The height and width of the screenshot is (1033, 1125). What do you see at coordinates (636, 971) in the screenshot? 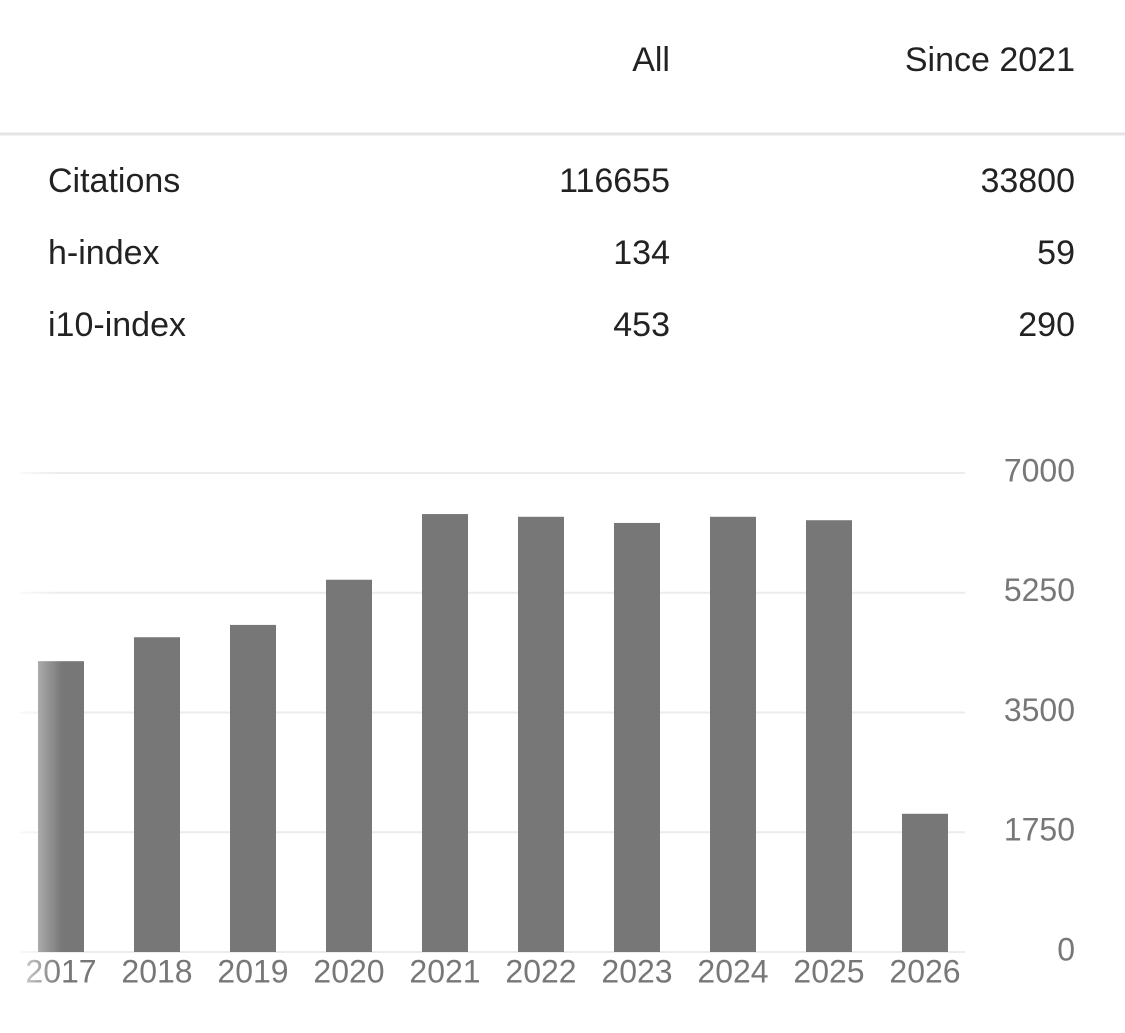
I see `x-tick-label: 2023` at bounding box center [636, 971].